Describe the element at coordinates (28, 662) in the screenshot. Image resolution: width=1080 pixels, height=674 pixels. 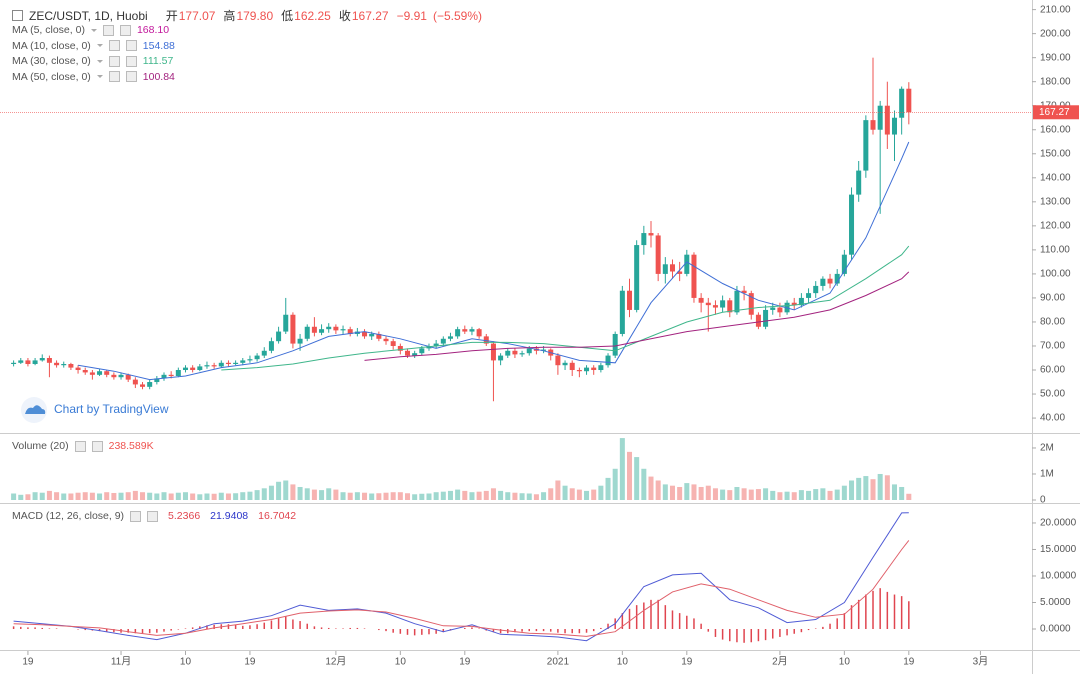
I see `x-tick-label: 19` at that location.